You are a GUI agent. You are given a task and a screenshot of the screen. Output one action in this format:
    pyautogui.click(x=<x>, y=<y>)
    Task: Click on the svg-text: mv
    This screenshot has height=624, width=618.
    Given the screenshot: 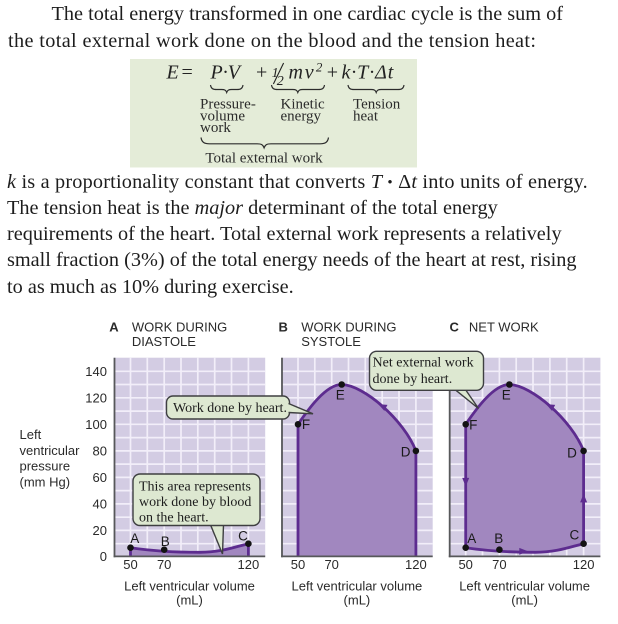 What is the action you would take?
    pyautogui.click(x=302, y=73)
    